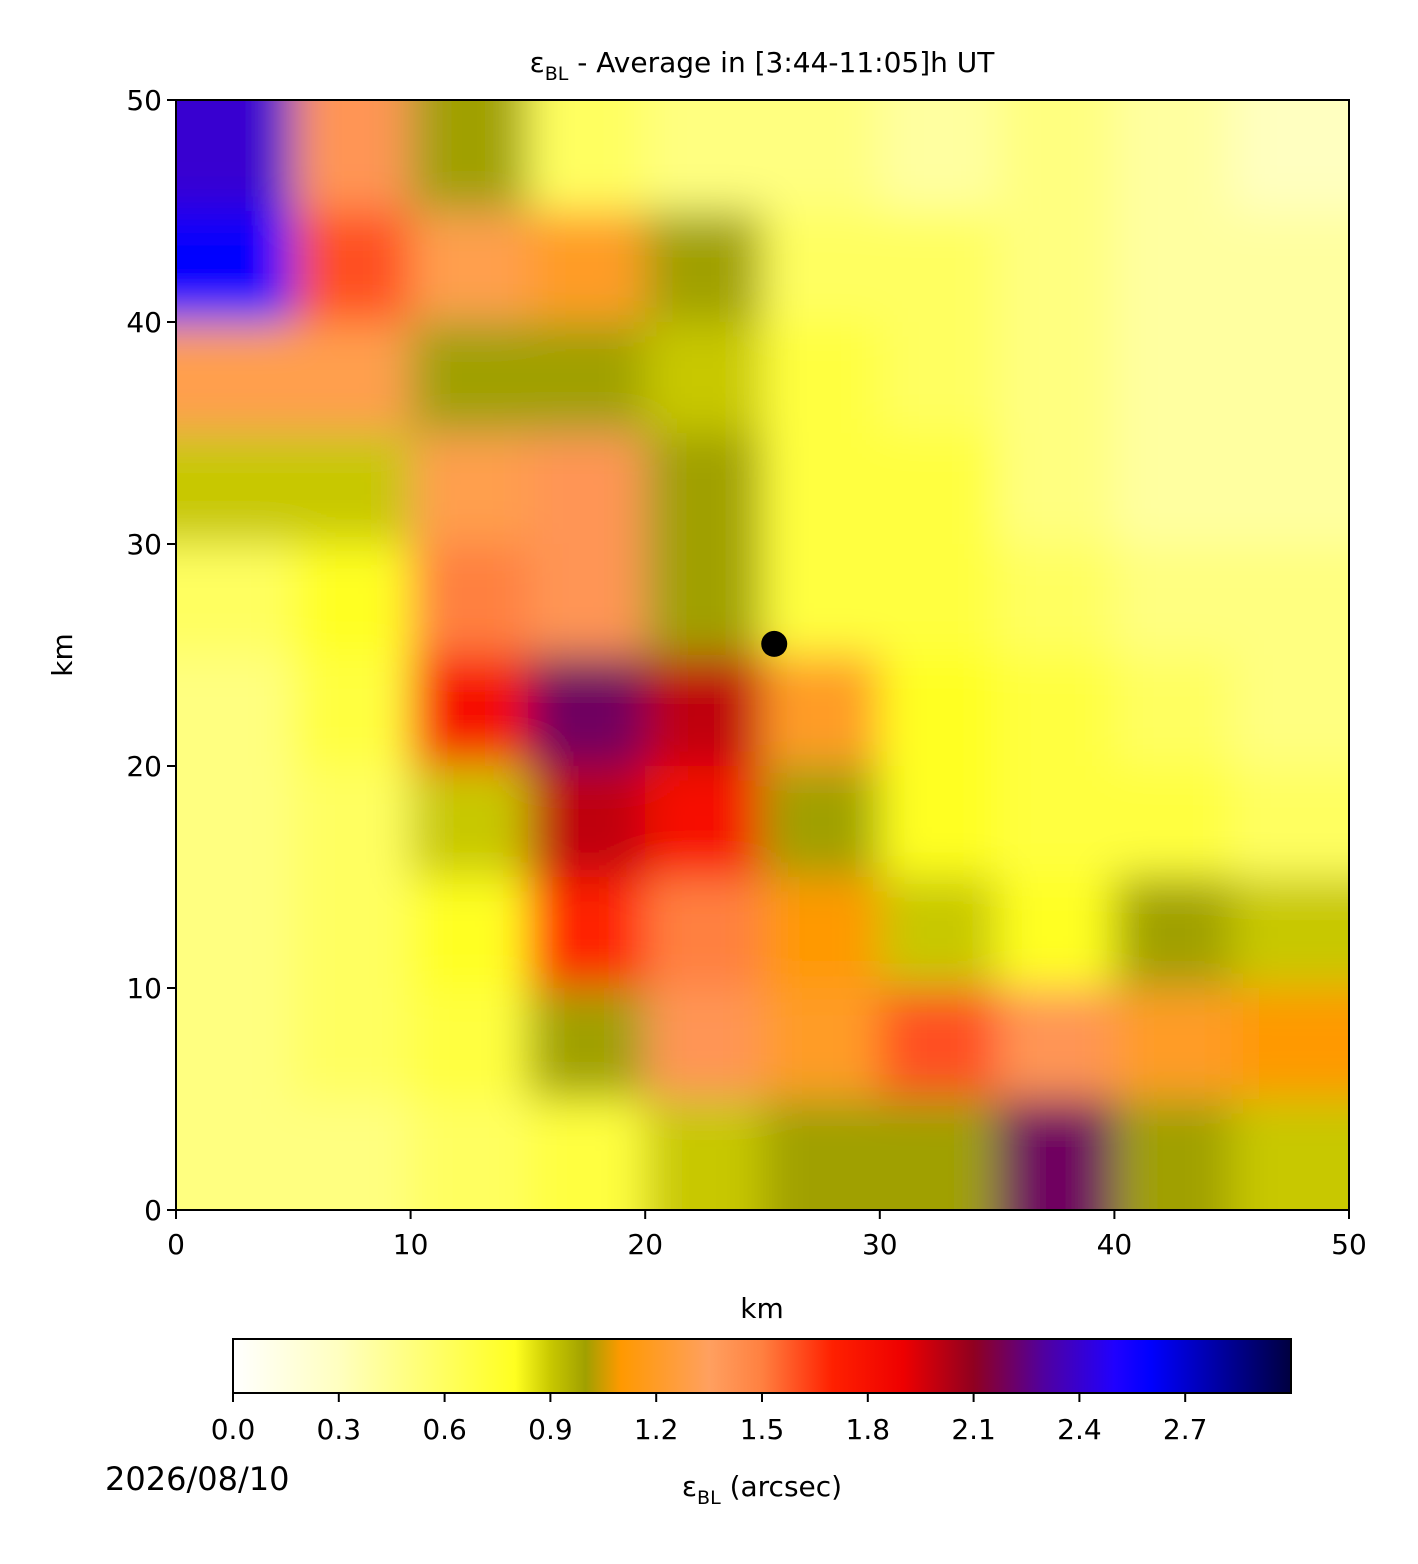 Image resolution: width=1418 pixels, height=1564 pixels. I want to click on y-tick-label: 40, so click(144, 322).